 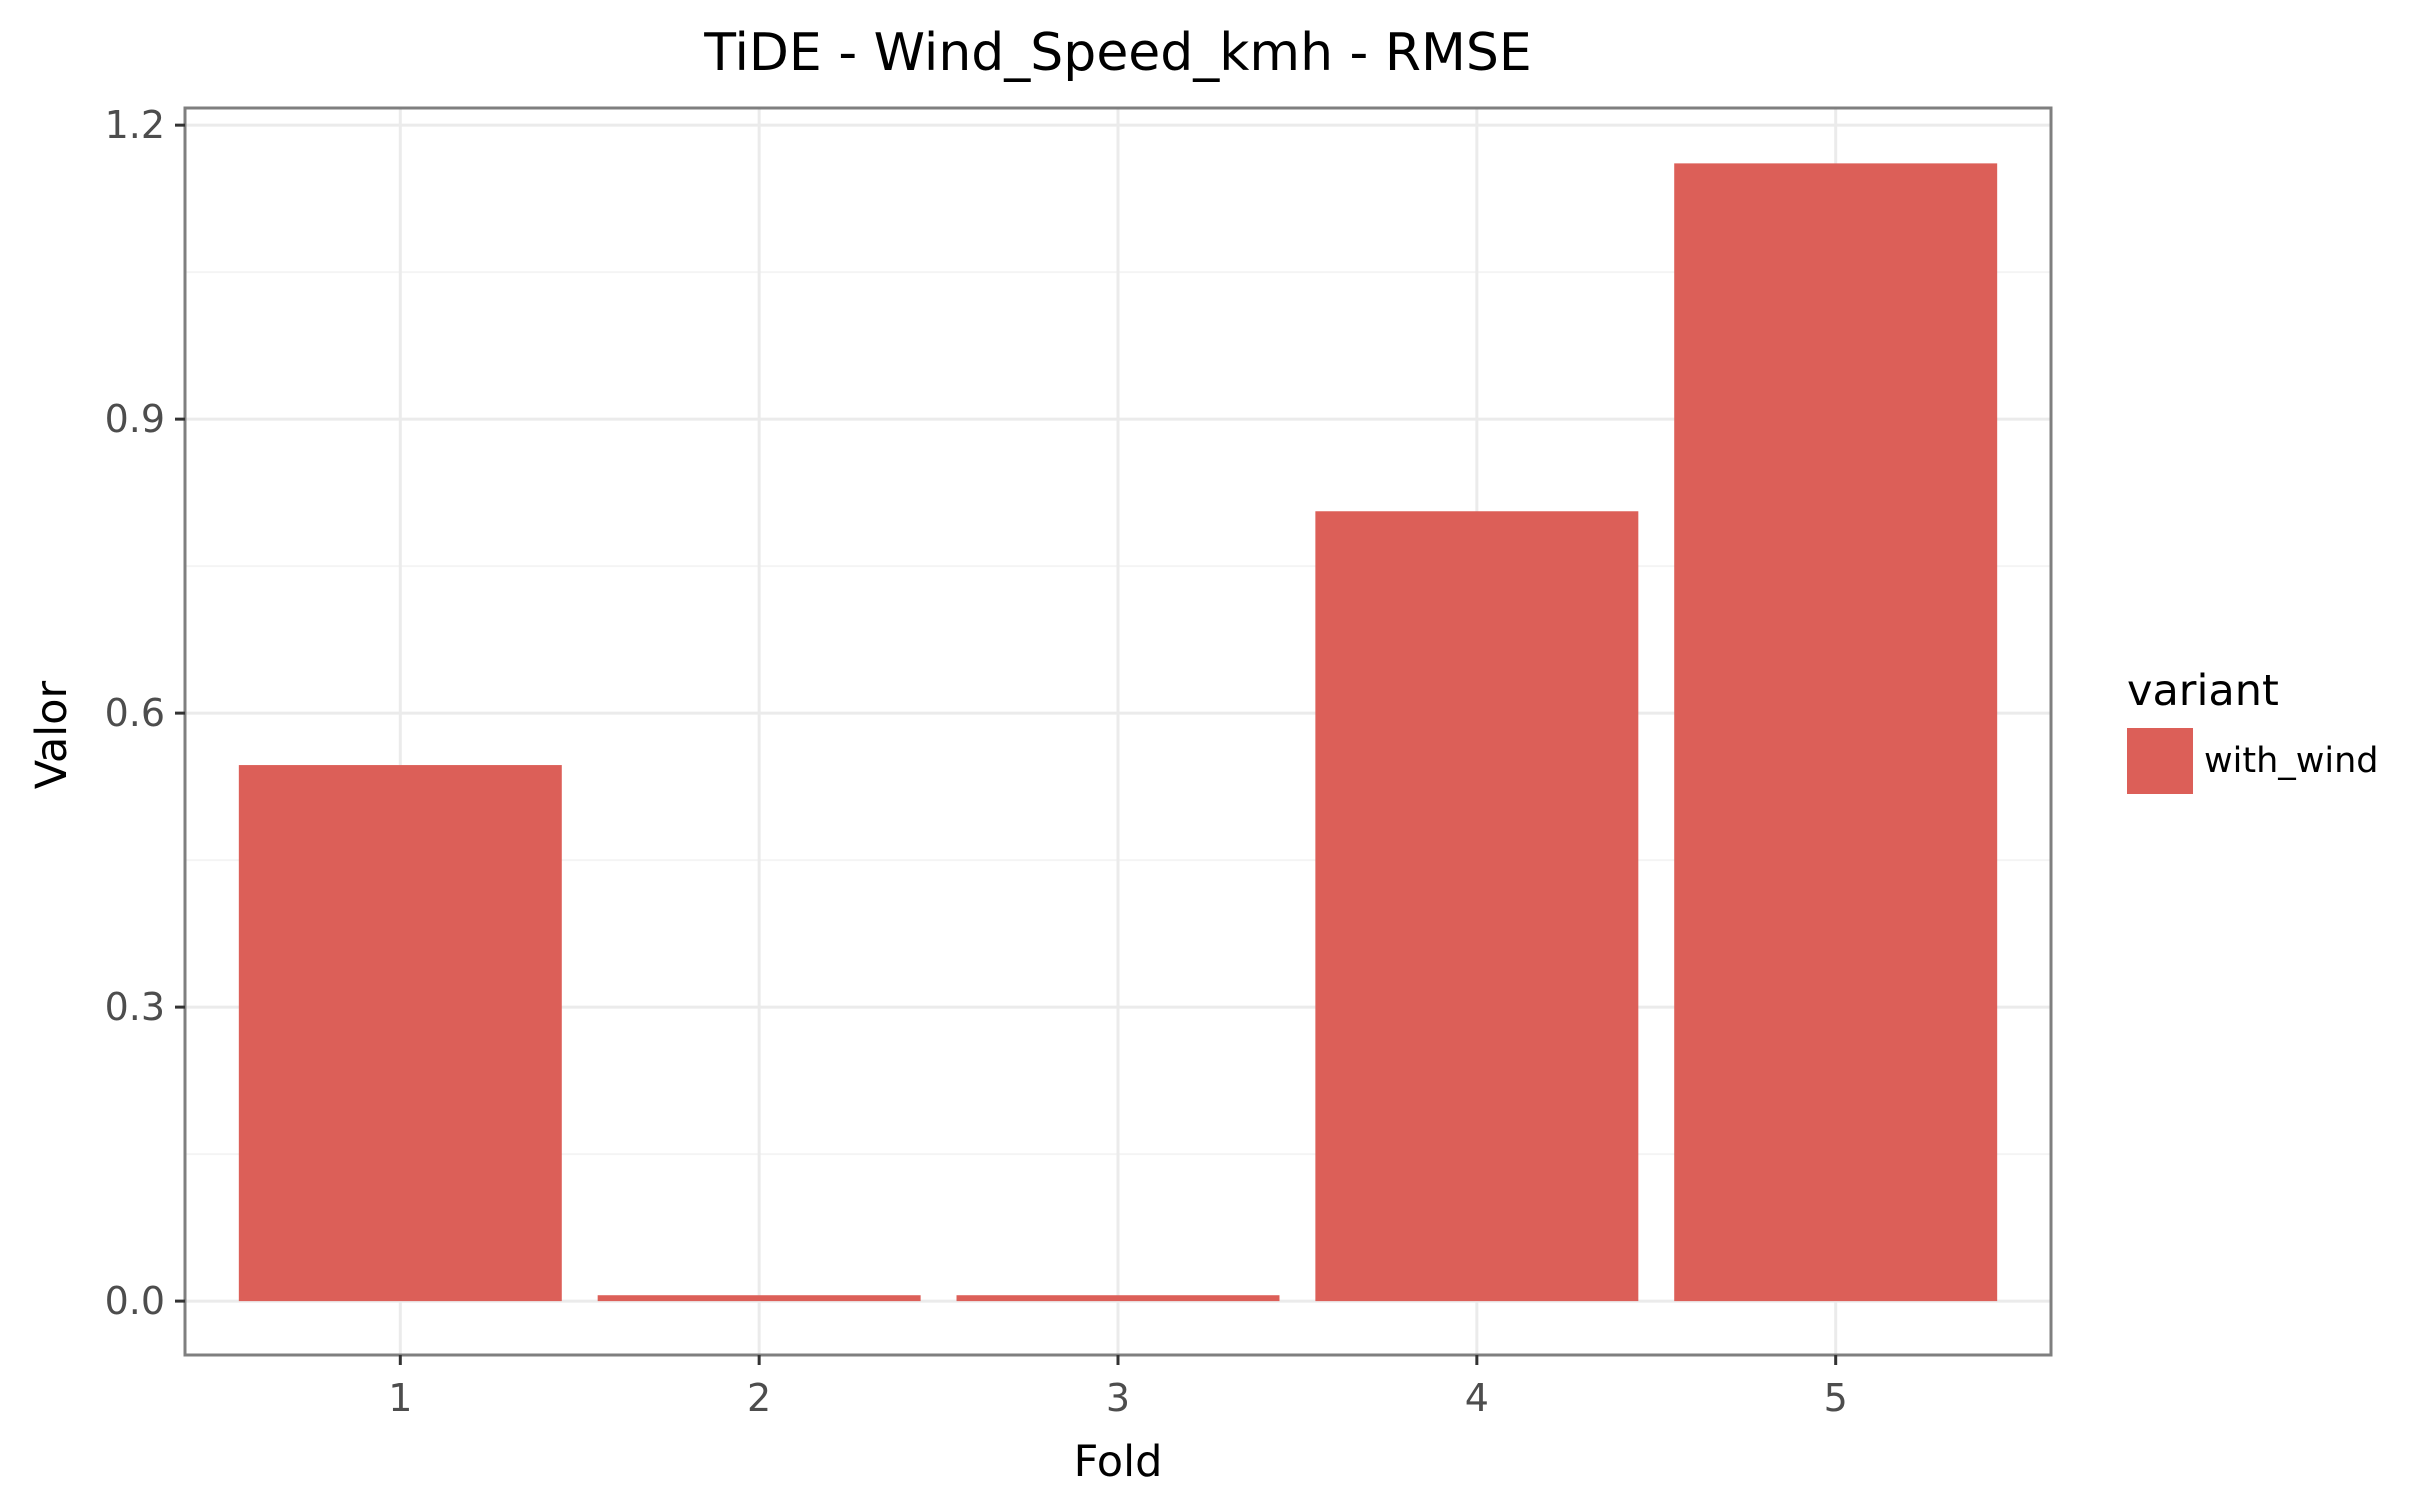 I want to click on y-tick-label: 0.0, so click(x=135, y=1301).